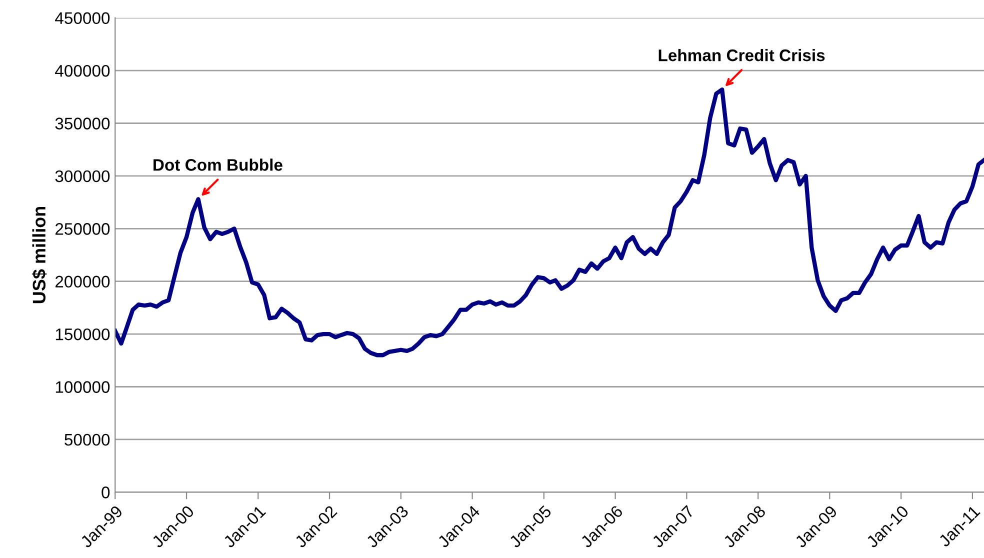 Image resolution: width=984 pixels, height=558 pixels. What do you see at coordinates (106, 492) in the screenshot?
I see `y-tick-label: 0` at bounding box center [106, 492].